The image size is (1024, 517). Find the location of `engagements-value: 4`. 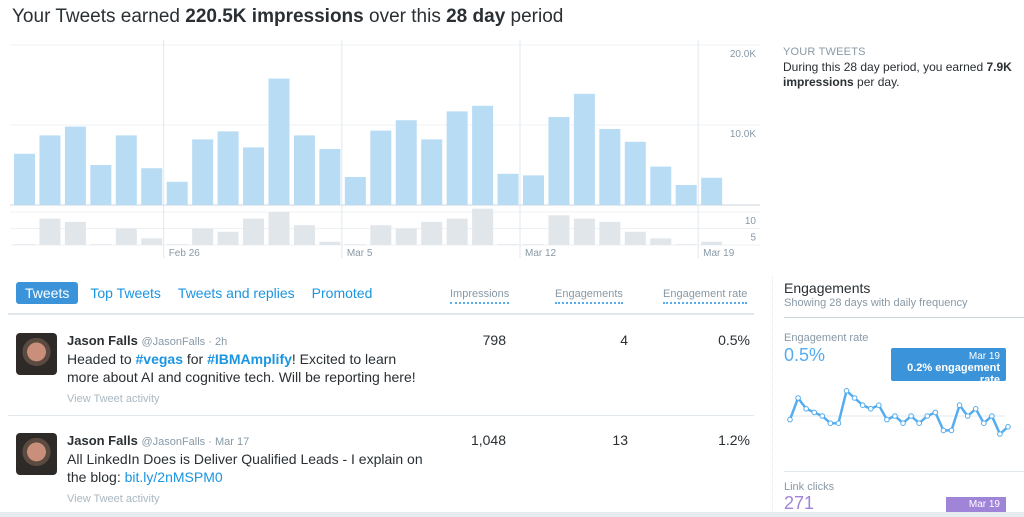

engagements-value: 4 is located at coordinates (624, 340).